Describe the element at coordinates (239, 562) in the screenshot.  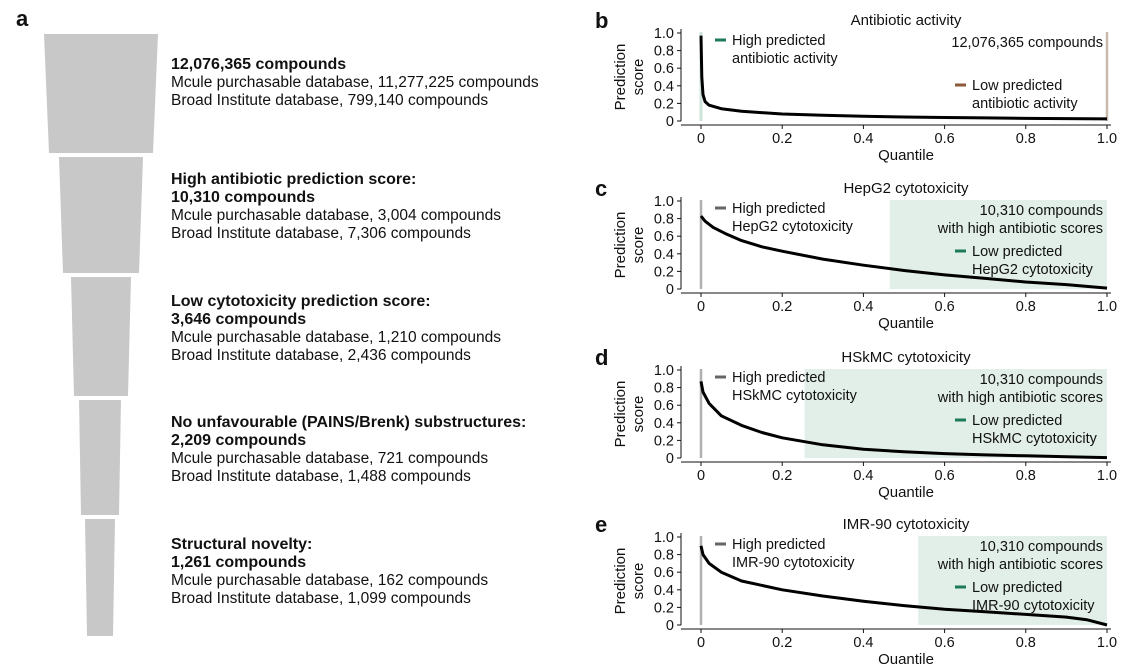
I see `stage-count: 1,261 compounds` at that location.